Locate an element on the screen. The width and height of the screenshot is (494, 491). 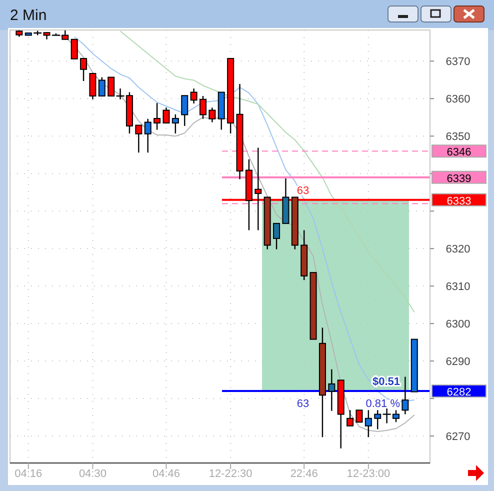
y-tick-label: 6300 is located at coordinates (458, 324).